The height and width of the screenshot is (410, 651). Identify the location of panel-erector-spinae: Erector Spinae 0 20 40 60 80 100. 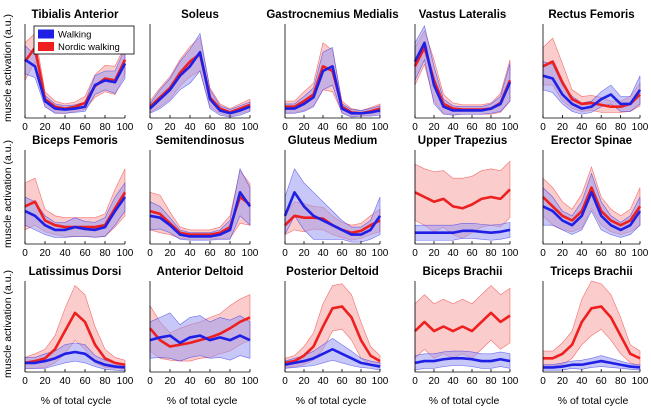
(594, 197).